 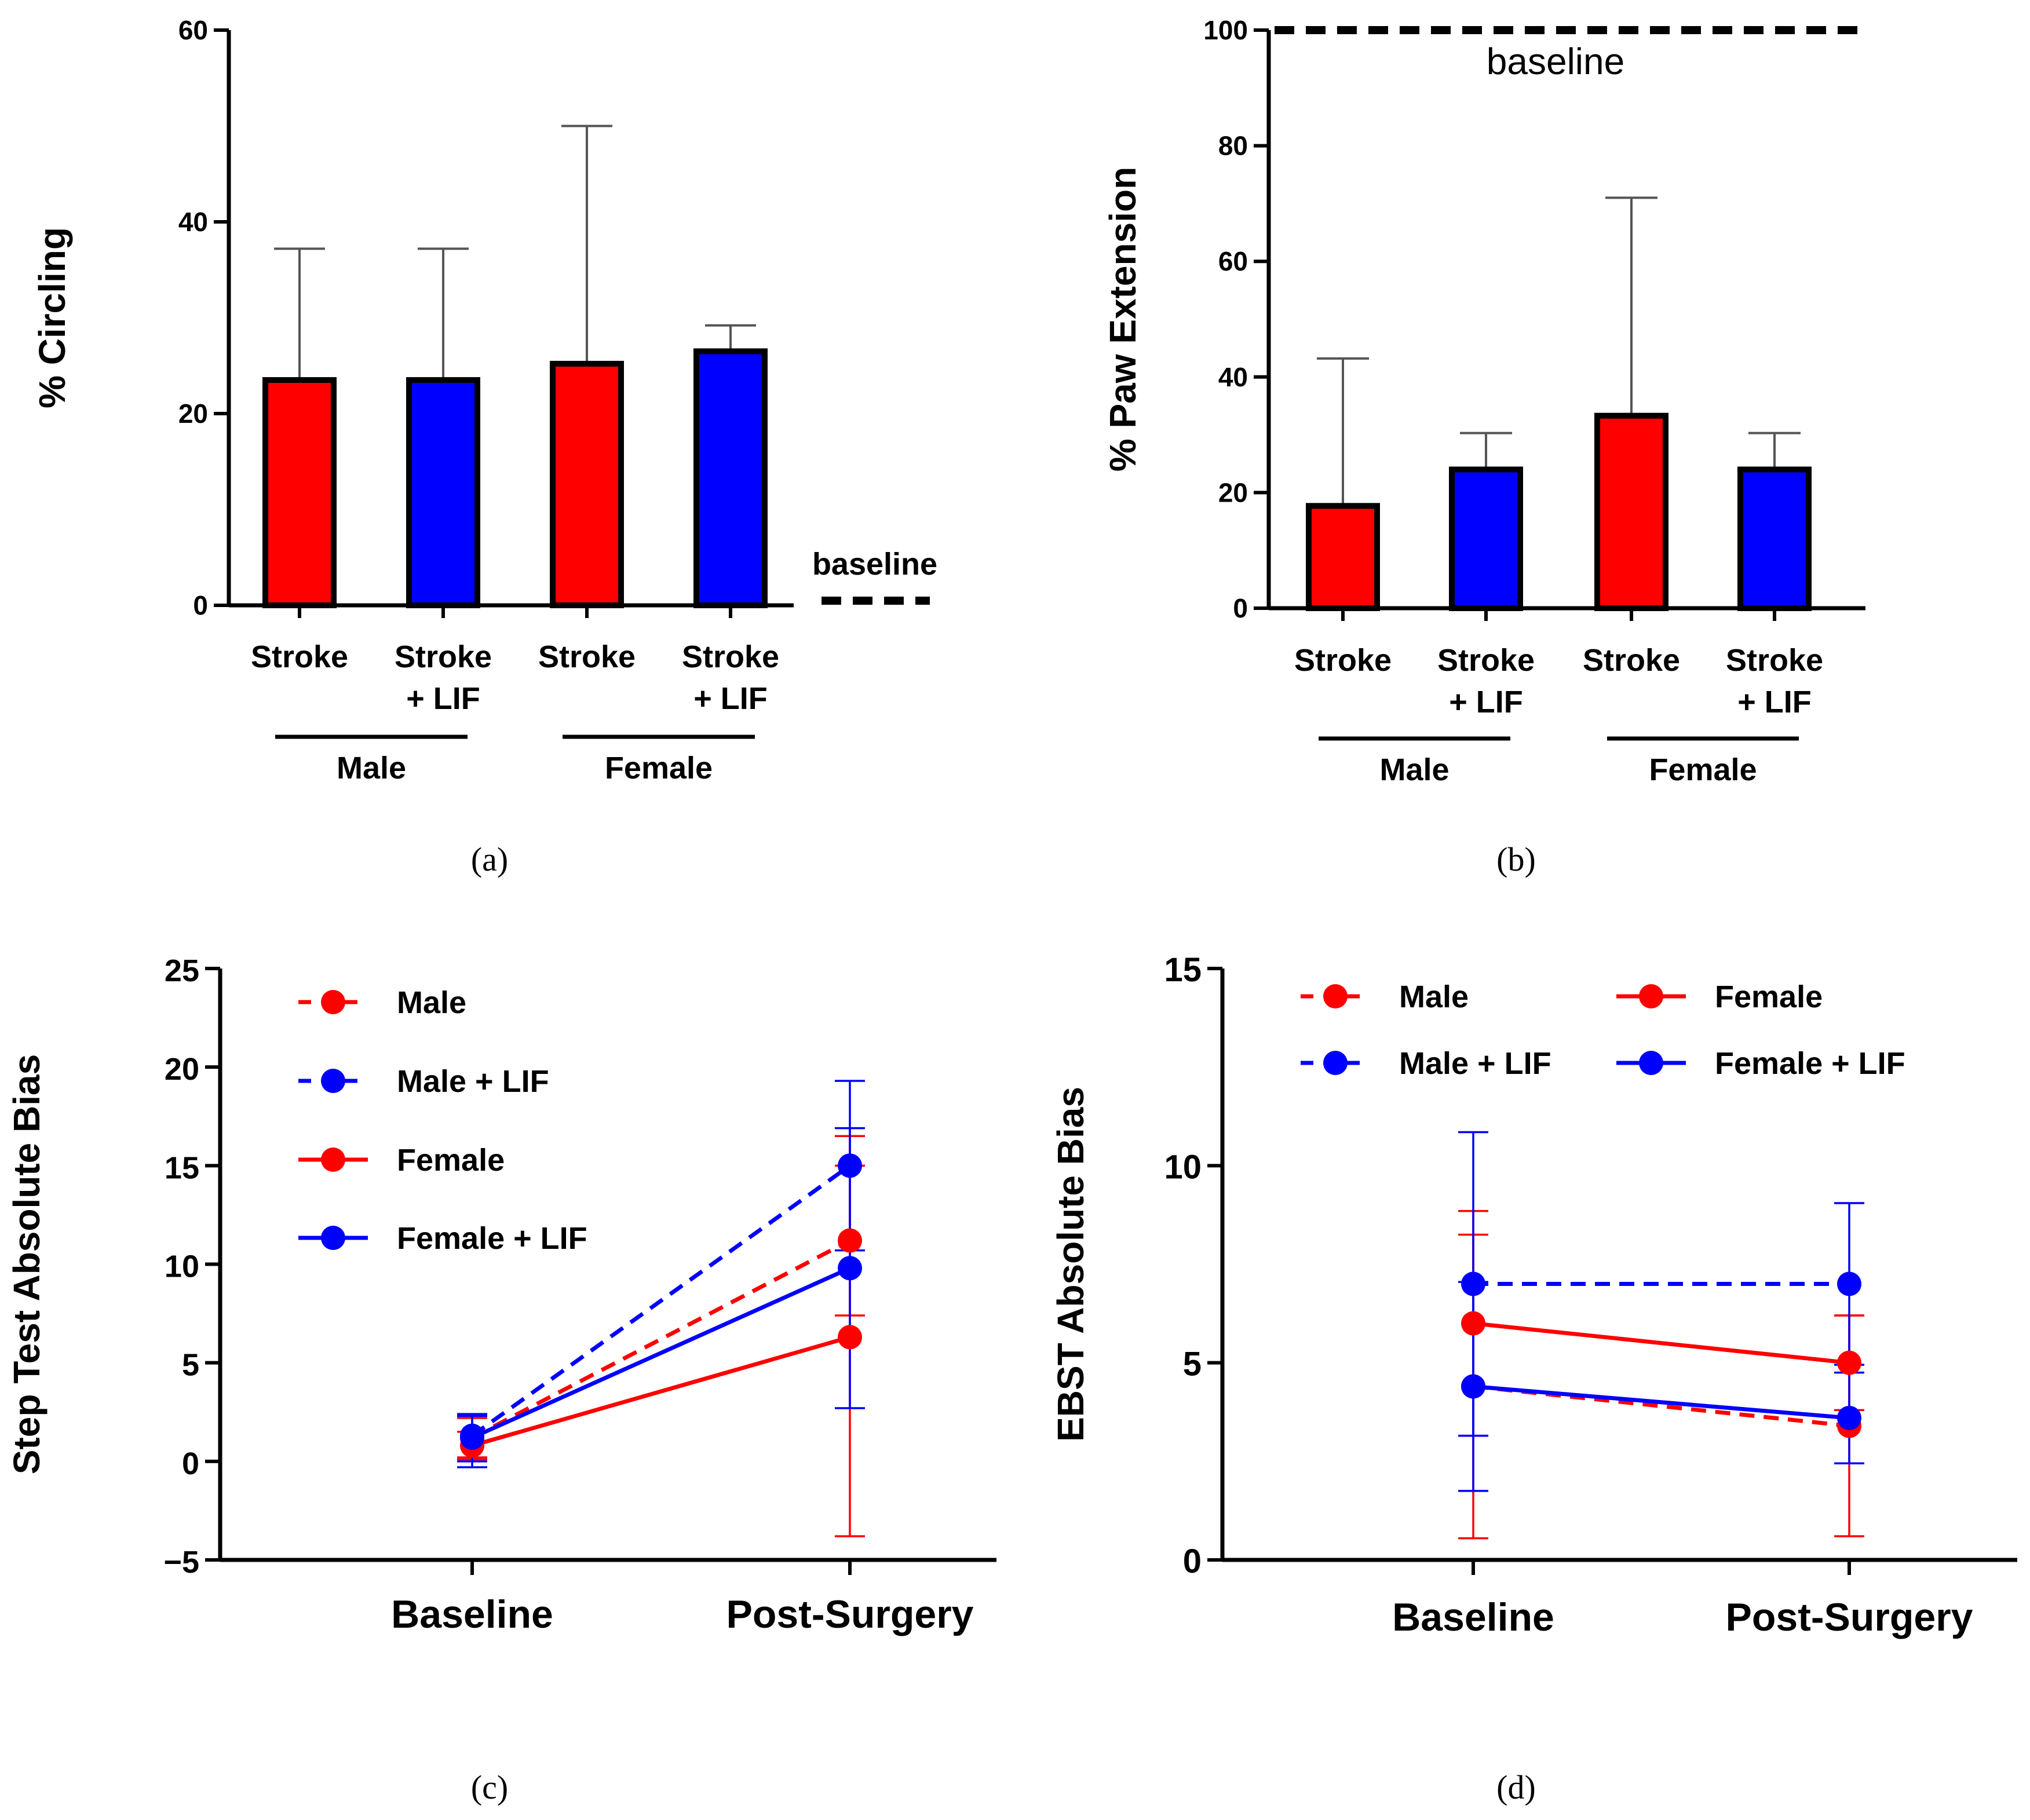 What do you see at coordinates (1123, 319) in the screenshot?
I see `y-axis-title: % Paw Extension` at bounding box center [1123, 319].